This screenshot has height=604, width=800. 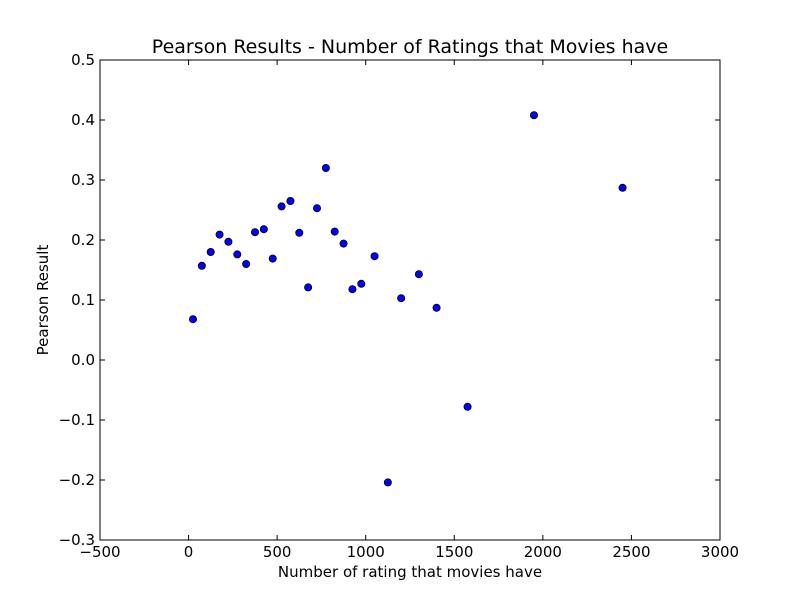 I want to click on x-tick-label: 1500, so click(x=454, y=552).